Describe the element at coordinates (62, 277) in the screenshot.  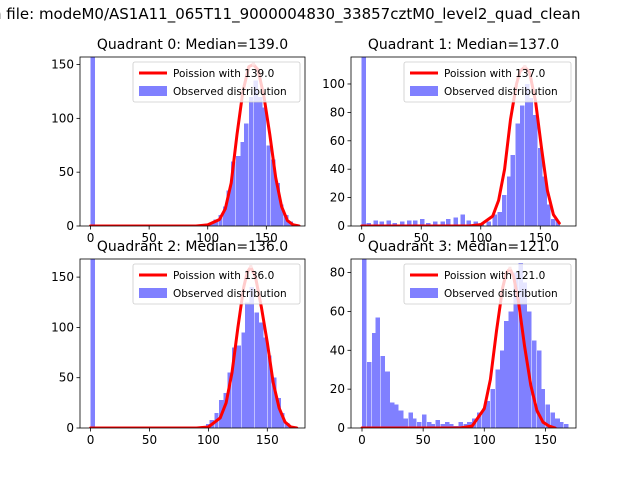
I see `y-tick-label: 150` at that location.